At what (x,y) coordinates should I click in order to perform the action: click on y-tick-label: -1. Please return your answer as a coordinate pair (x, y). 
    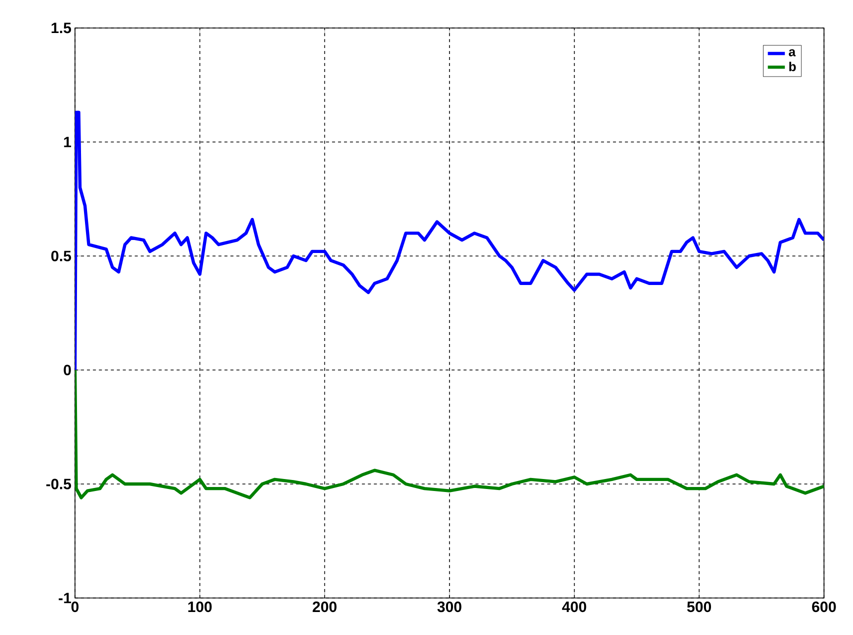
    Looking at the image, I should click on (65, 598).